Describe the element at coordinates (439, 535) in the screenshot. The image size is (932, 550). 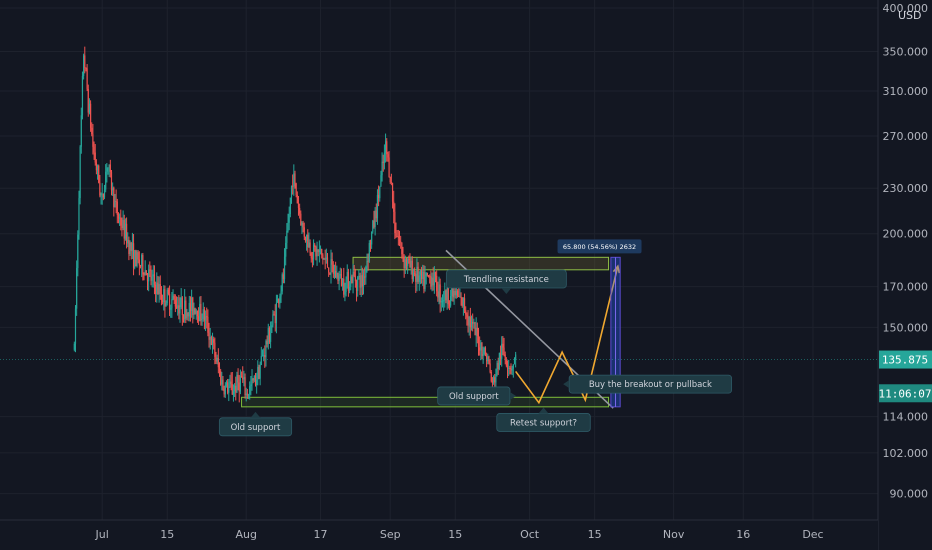
I see `time-axis-panel` at that location.